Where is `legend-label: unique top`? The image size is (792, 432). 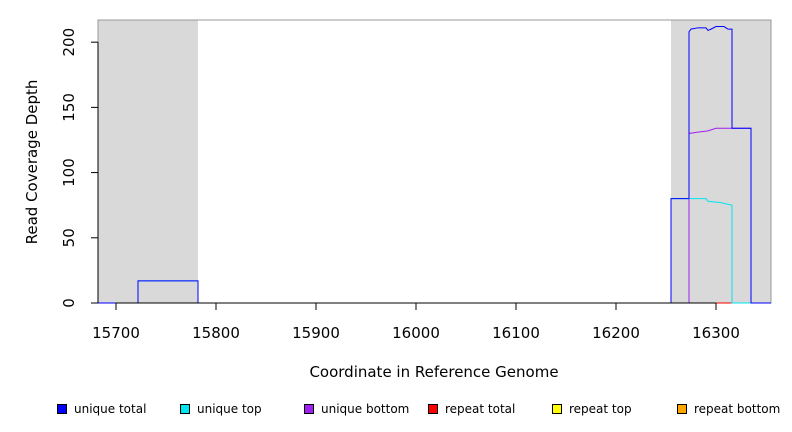
legend-label: unique top is located at coordinates (229, 409).